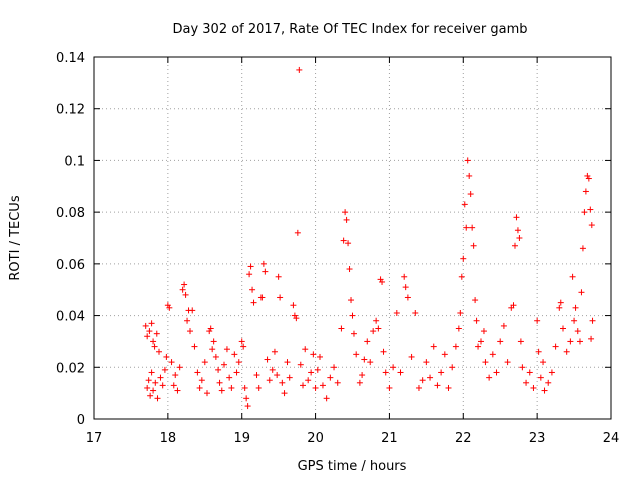 Image resolution: width=640 pixels, height=480 pixels. I want to click on y-tick-label: 0.06, so click(70, 265).